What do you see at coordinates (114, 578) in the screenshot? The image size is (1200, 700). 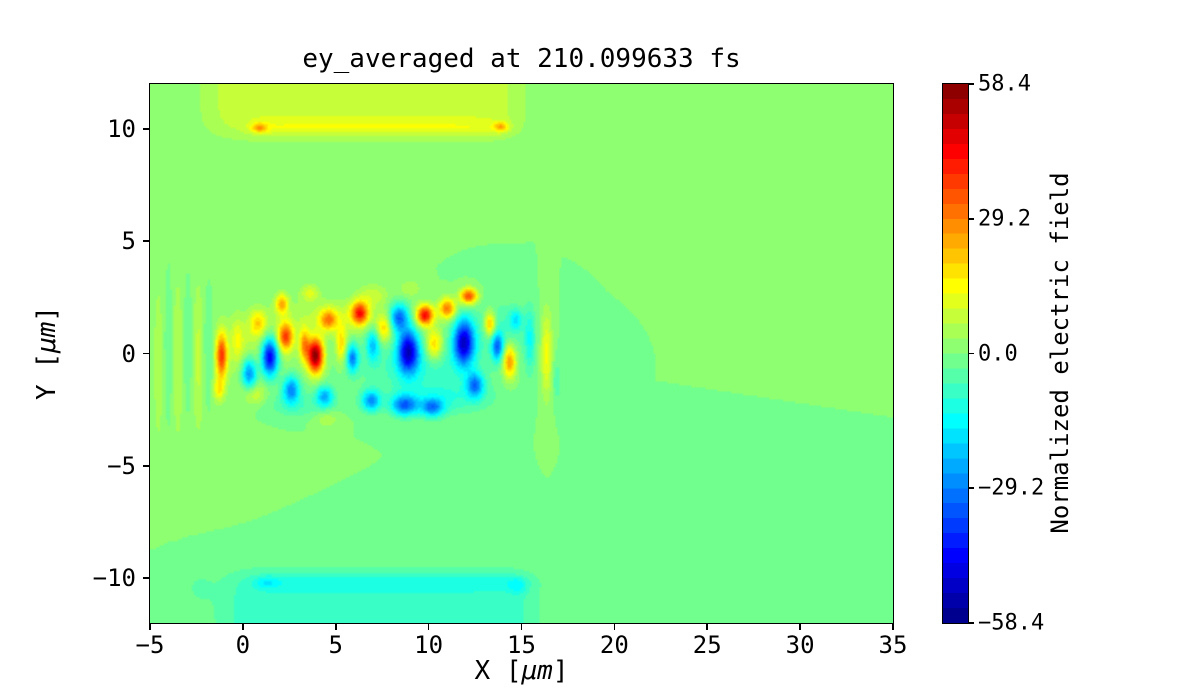 I see `y-axis-tick-label: −10` at bounding box center [114, 578].